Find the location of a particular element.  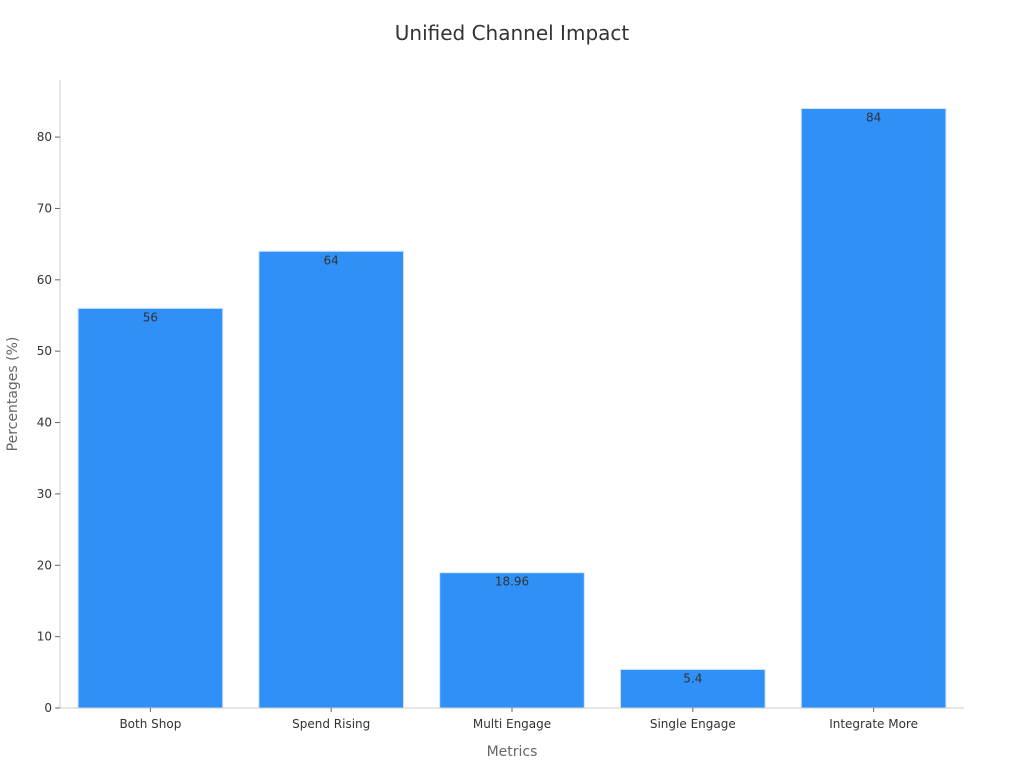

y-axis-ticks: 0 10 20 30 40 50 60 70 80 is located at coordinates (48, 422).